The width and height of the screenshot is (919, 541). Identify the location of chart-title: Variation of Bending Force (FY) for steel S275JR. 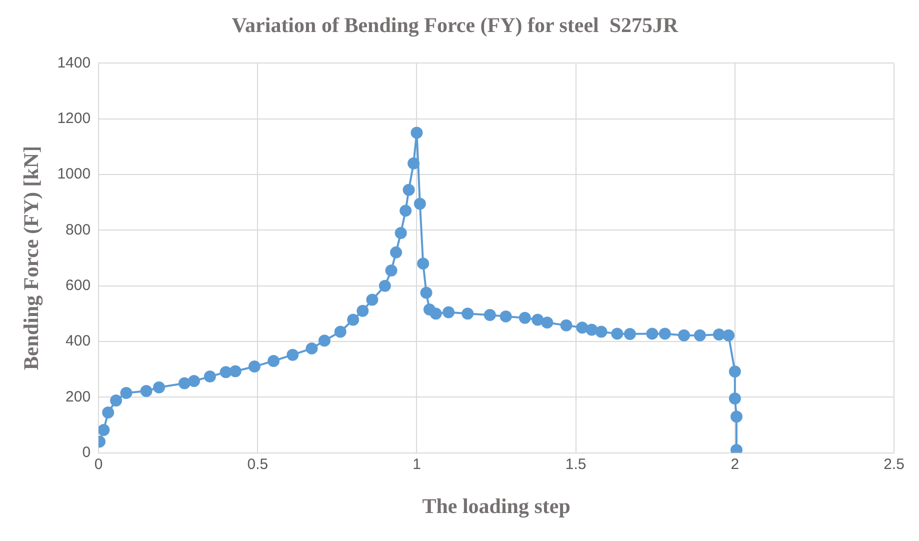
(456, 25).